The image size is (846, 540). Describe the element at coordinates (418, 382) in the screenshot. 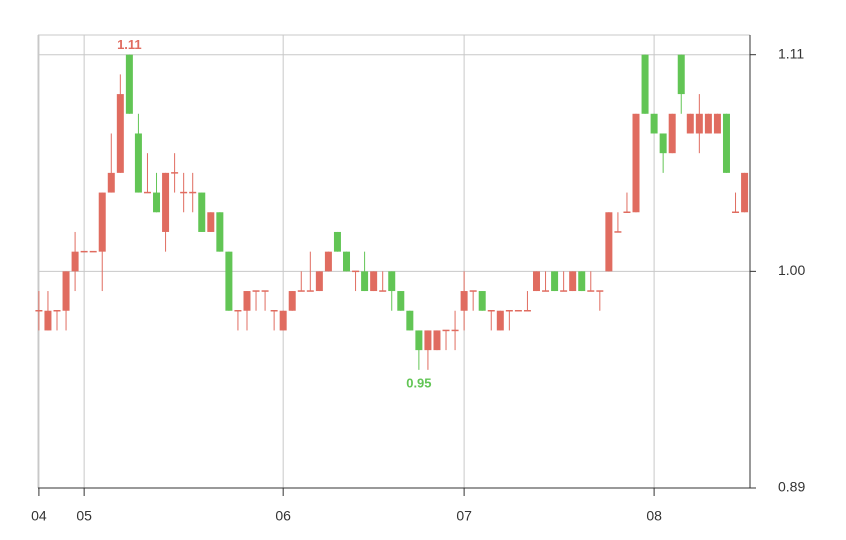

I see `annotation: 0.95` at that location.